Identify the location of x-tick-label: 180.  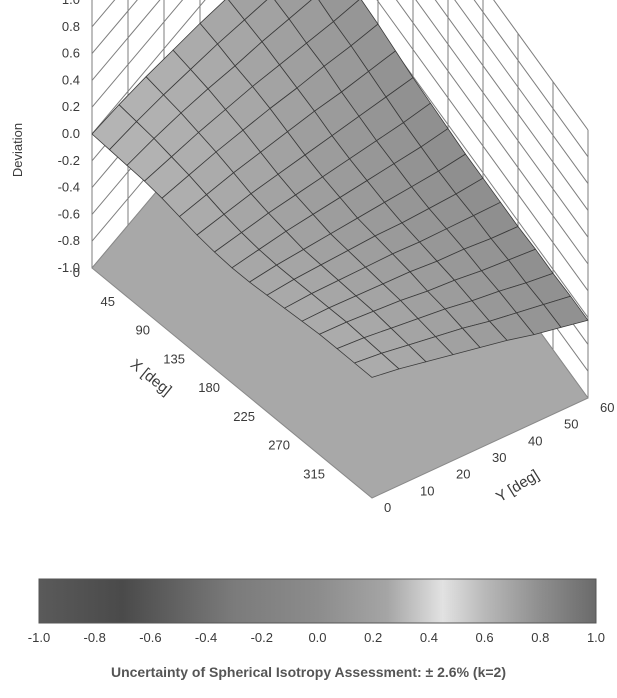
(209, 387).